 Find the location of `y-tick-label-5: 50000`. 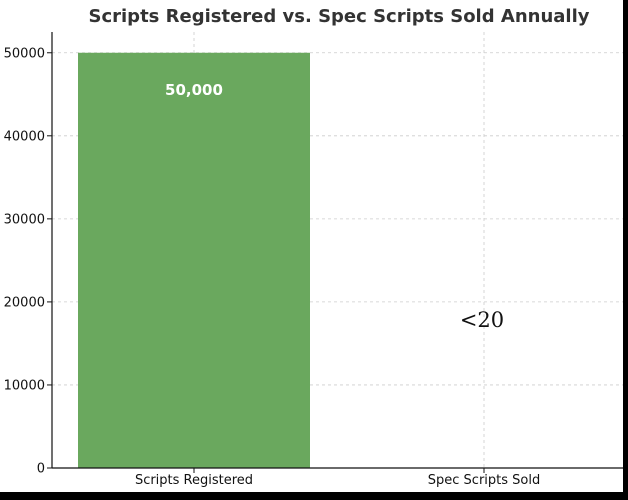

y-tick-label-5: 50000 is located at coordinates (24, 53).